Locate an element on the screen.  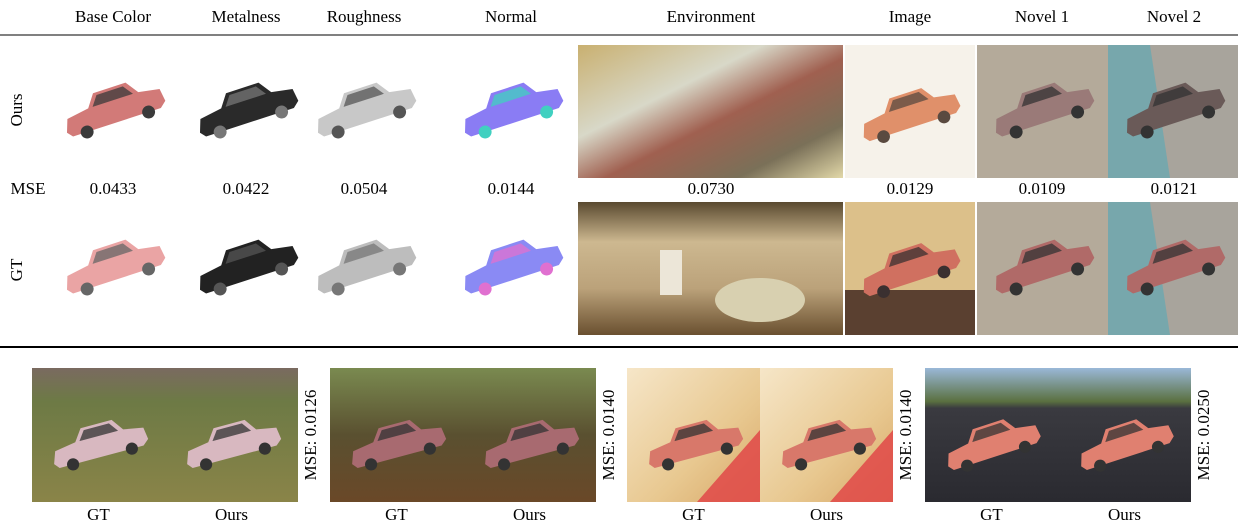
column-header: Metalness is located at coordinates (246, 16).